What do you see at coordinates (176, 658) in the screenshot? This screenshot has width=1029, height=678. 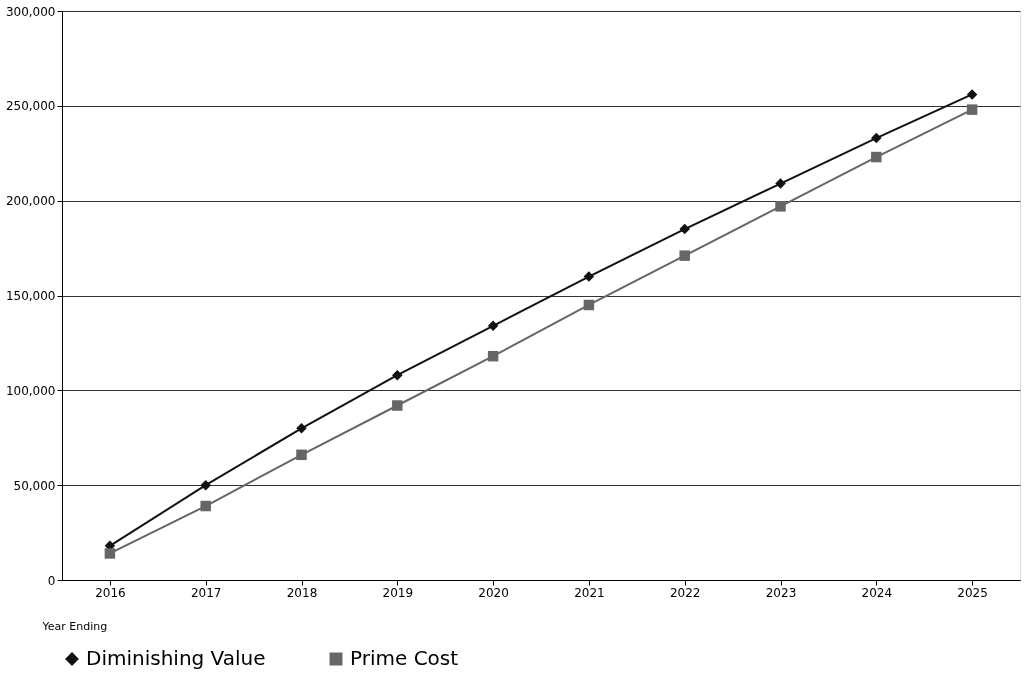 I see `legend-label: Diminishing Value` at bounding box center [176, 658].